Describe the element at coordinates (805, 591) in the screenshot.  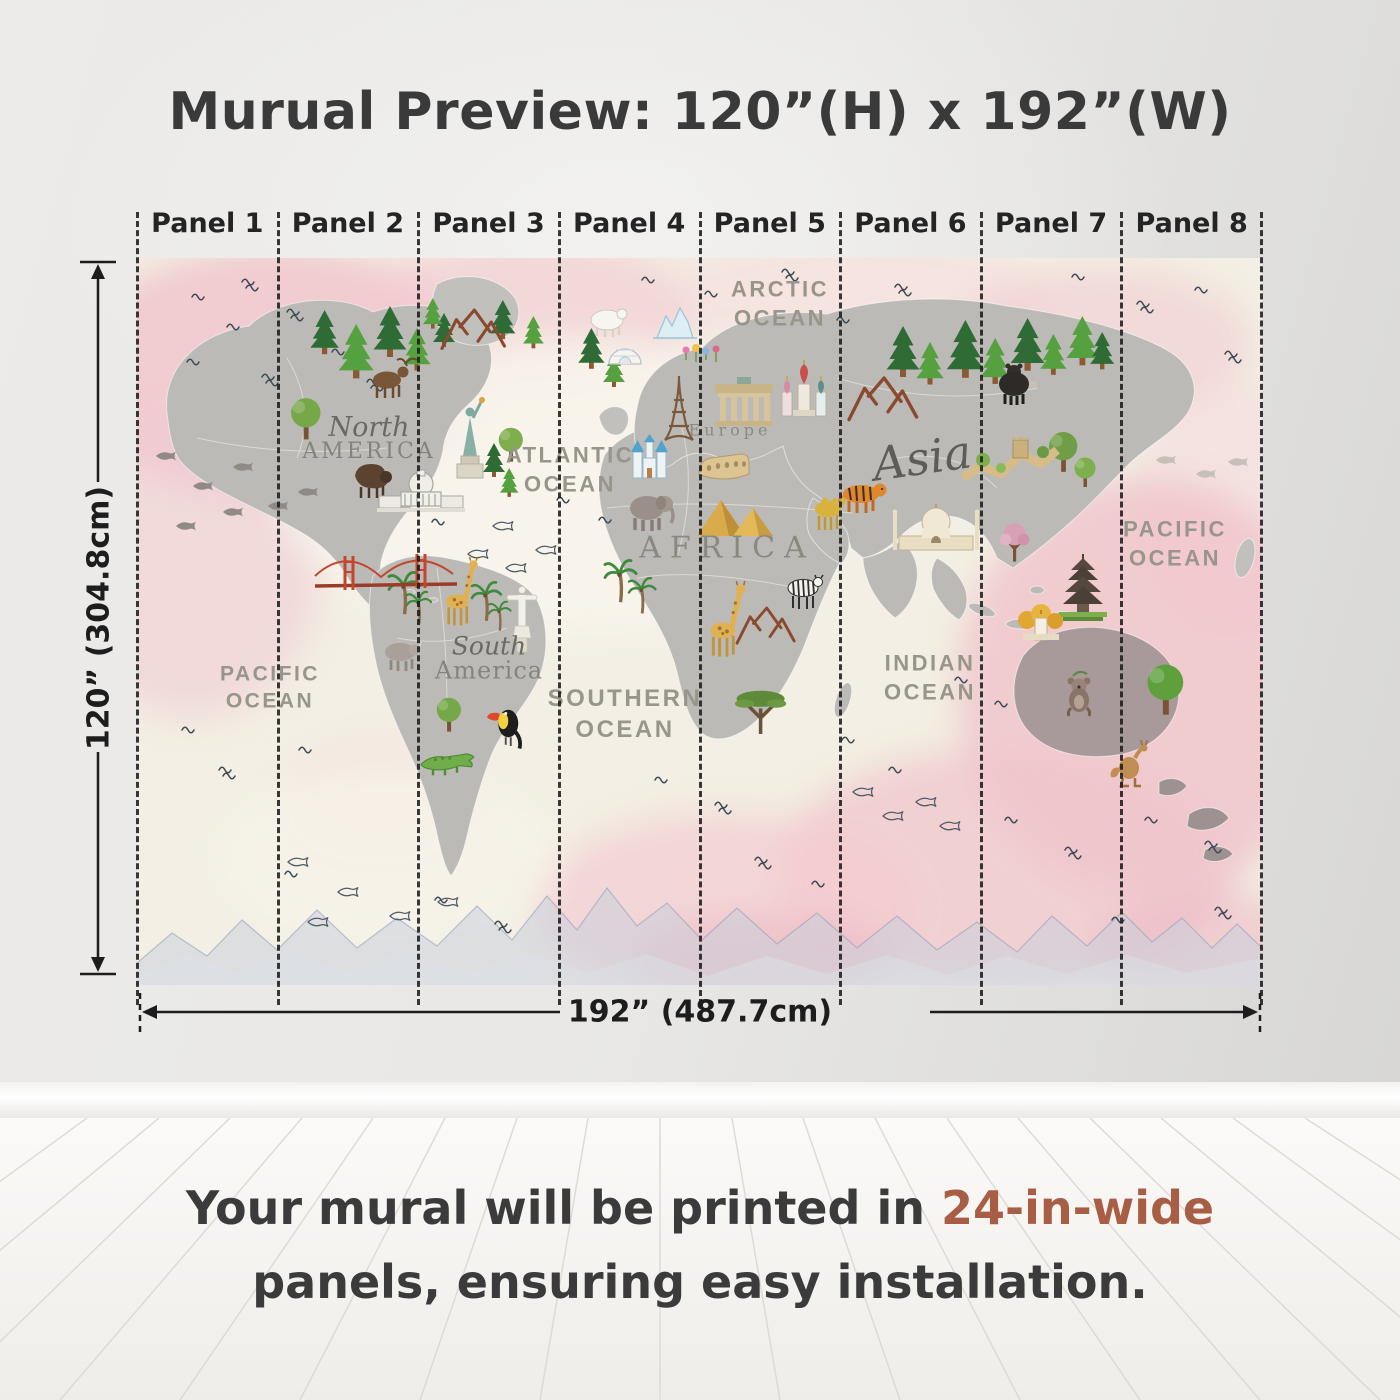
I see `zebra-icon` at that location.